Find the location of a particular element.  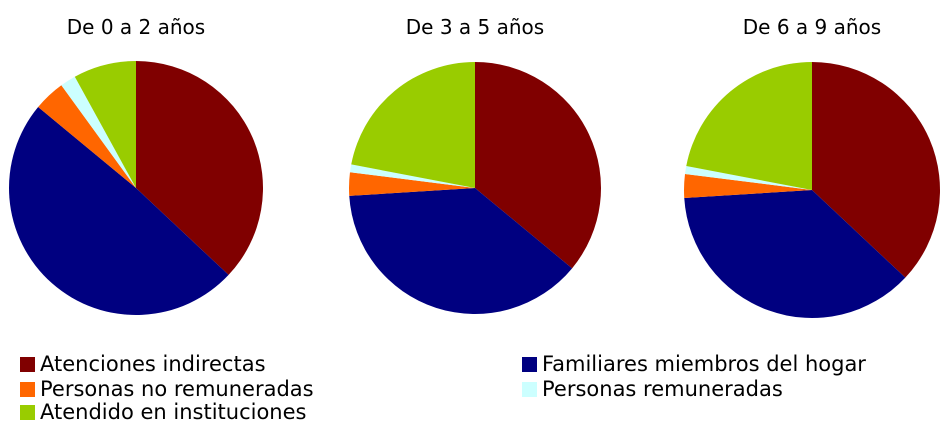

legend-label: Familiares miembros del hogar is located at coordinates (704, 364).